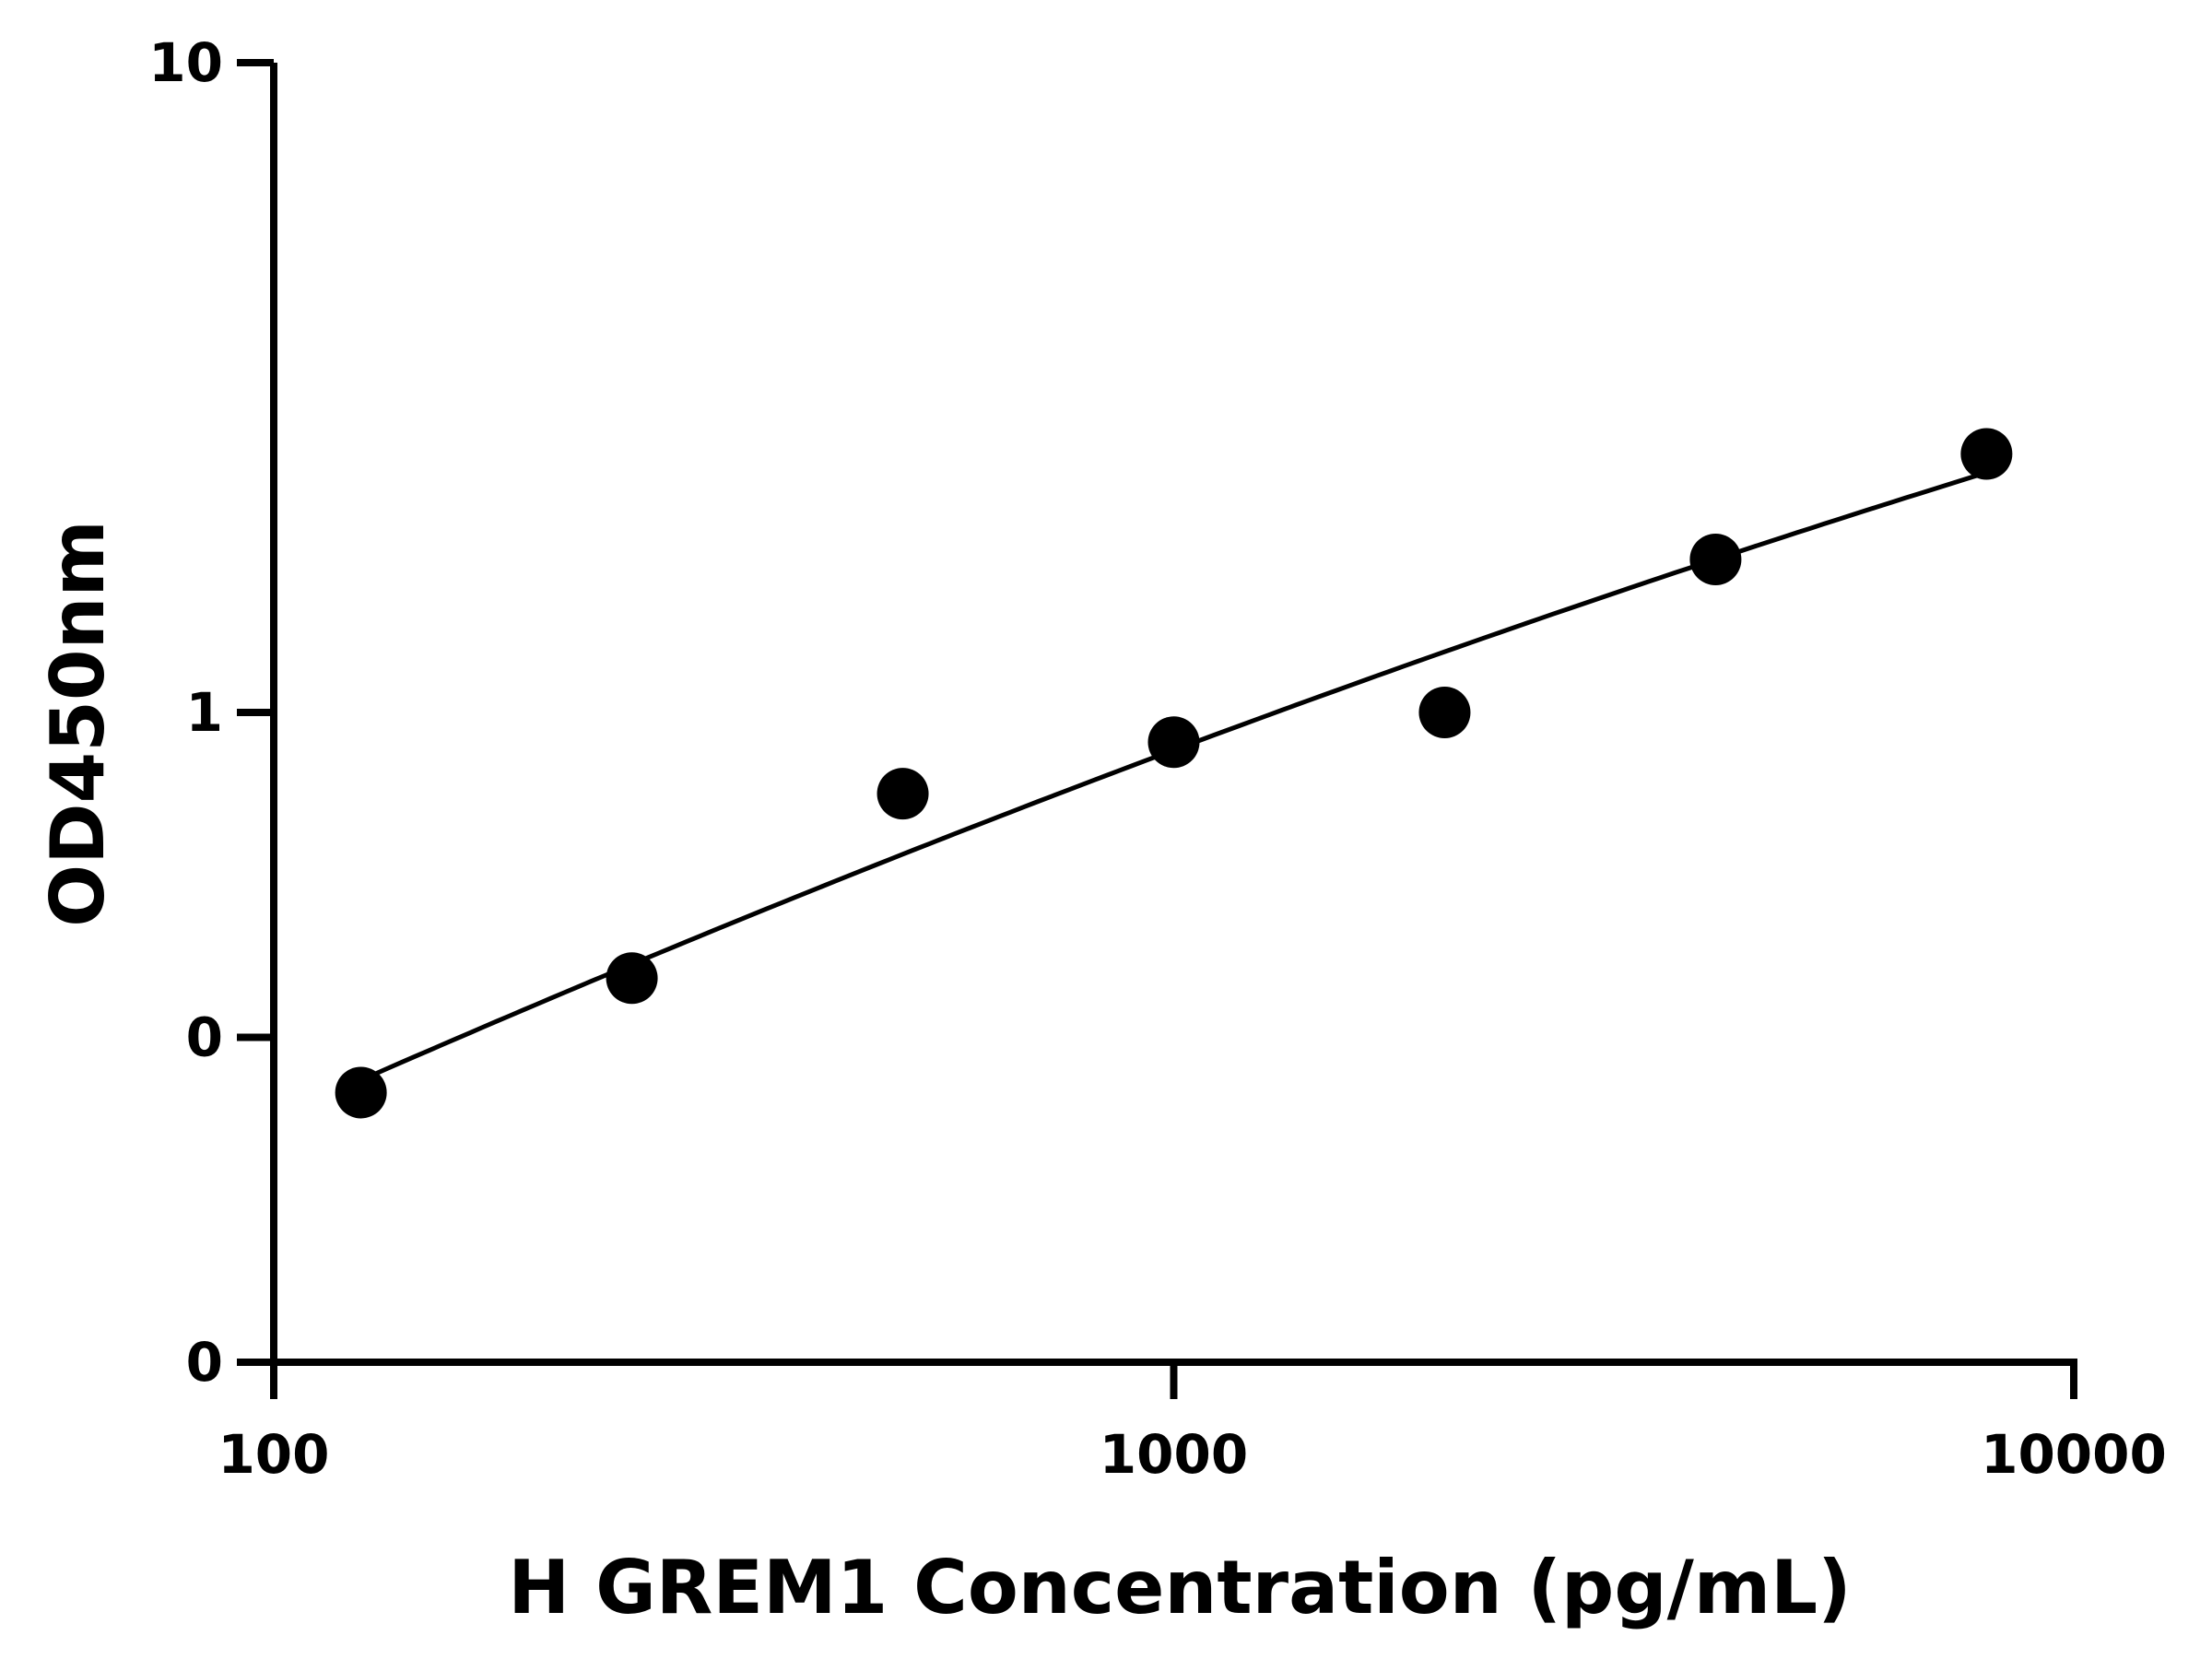 This screenshot has height=1659, width=2212. I want to click on y-tick-label: 10, so click(185, 62).